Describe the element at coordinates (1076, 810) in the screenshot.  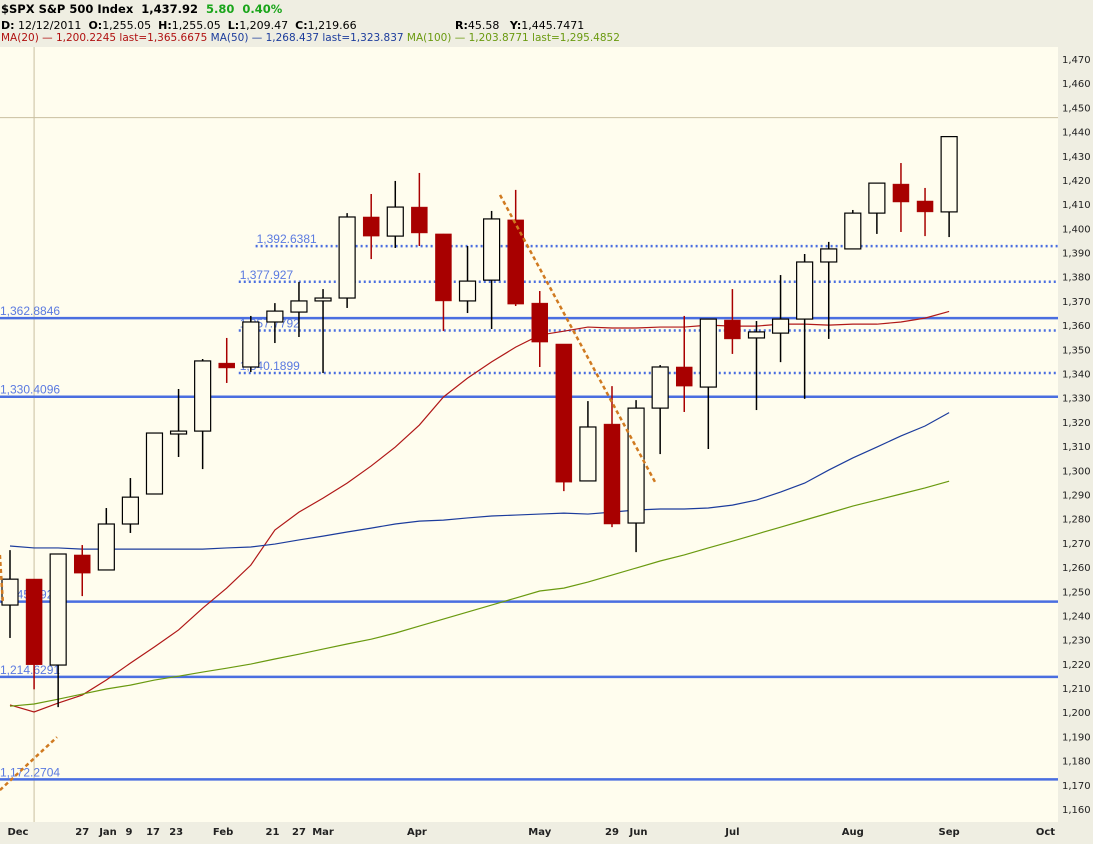
I see `y-tick-label: 1,160` at that location.